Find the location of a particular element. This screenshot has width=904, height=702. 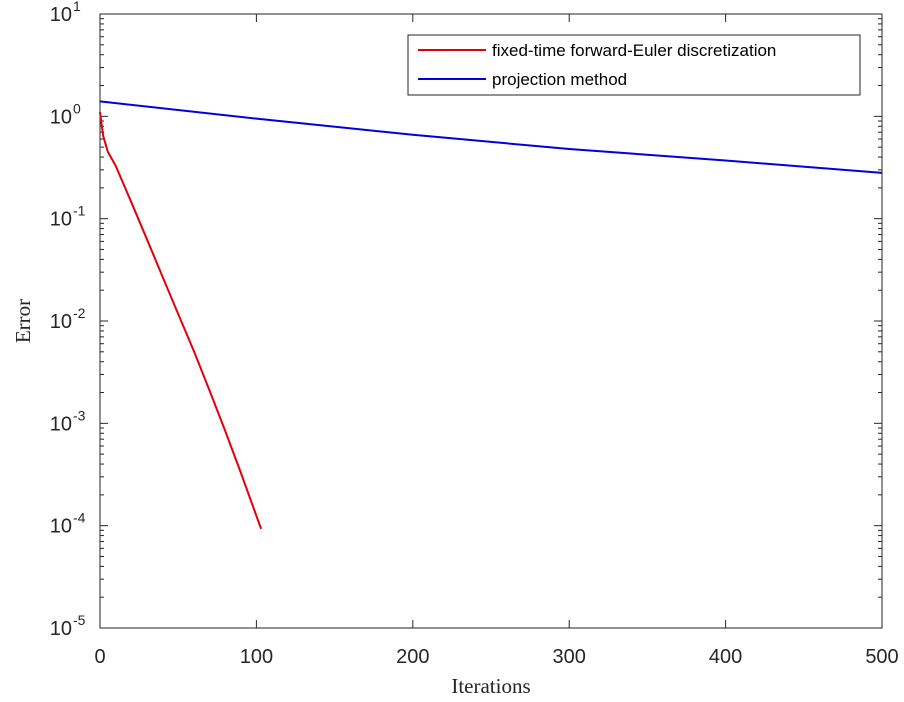

y-tick-label: 10 -3 is located at coordinates (68, 421).